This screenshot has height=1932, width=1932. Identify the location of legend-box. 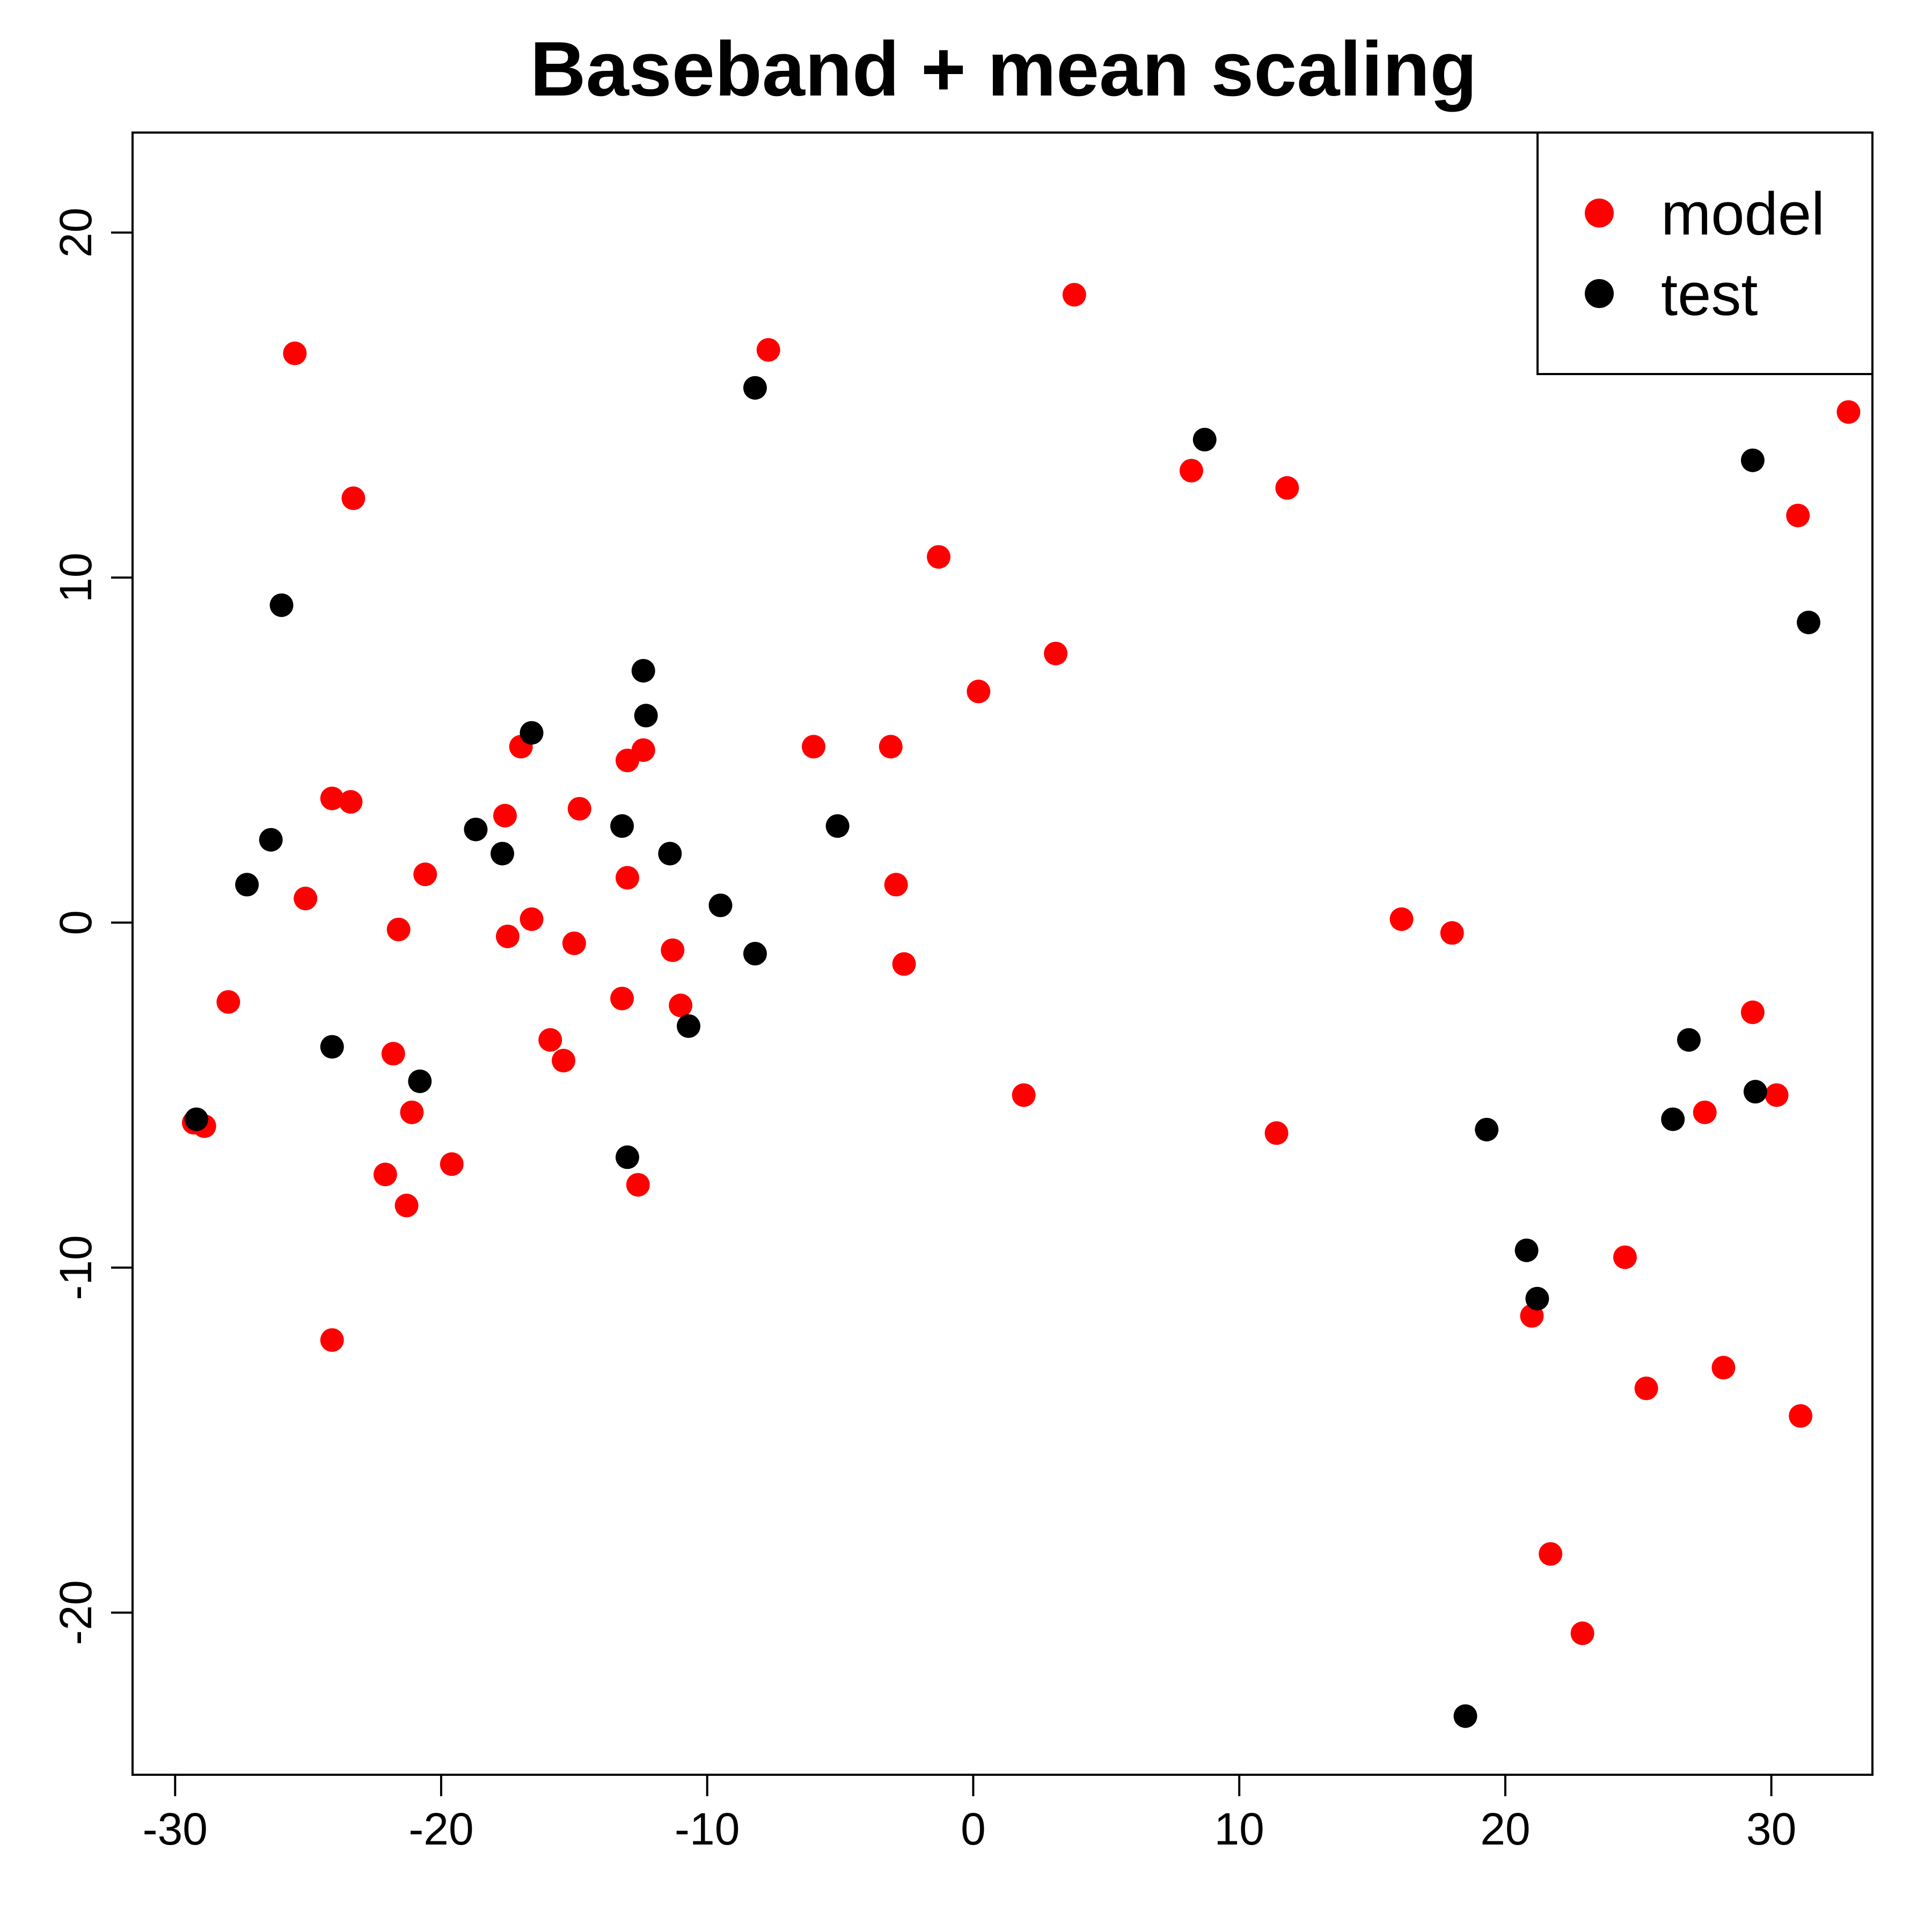
(1705, 253).